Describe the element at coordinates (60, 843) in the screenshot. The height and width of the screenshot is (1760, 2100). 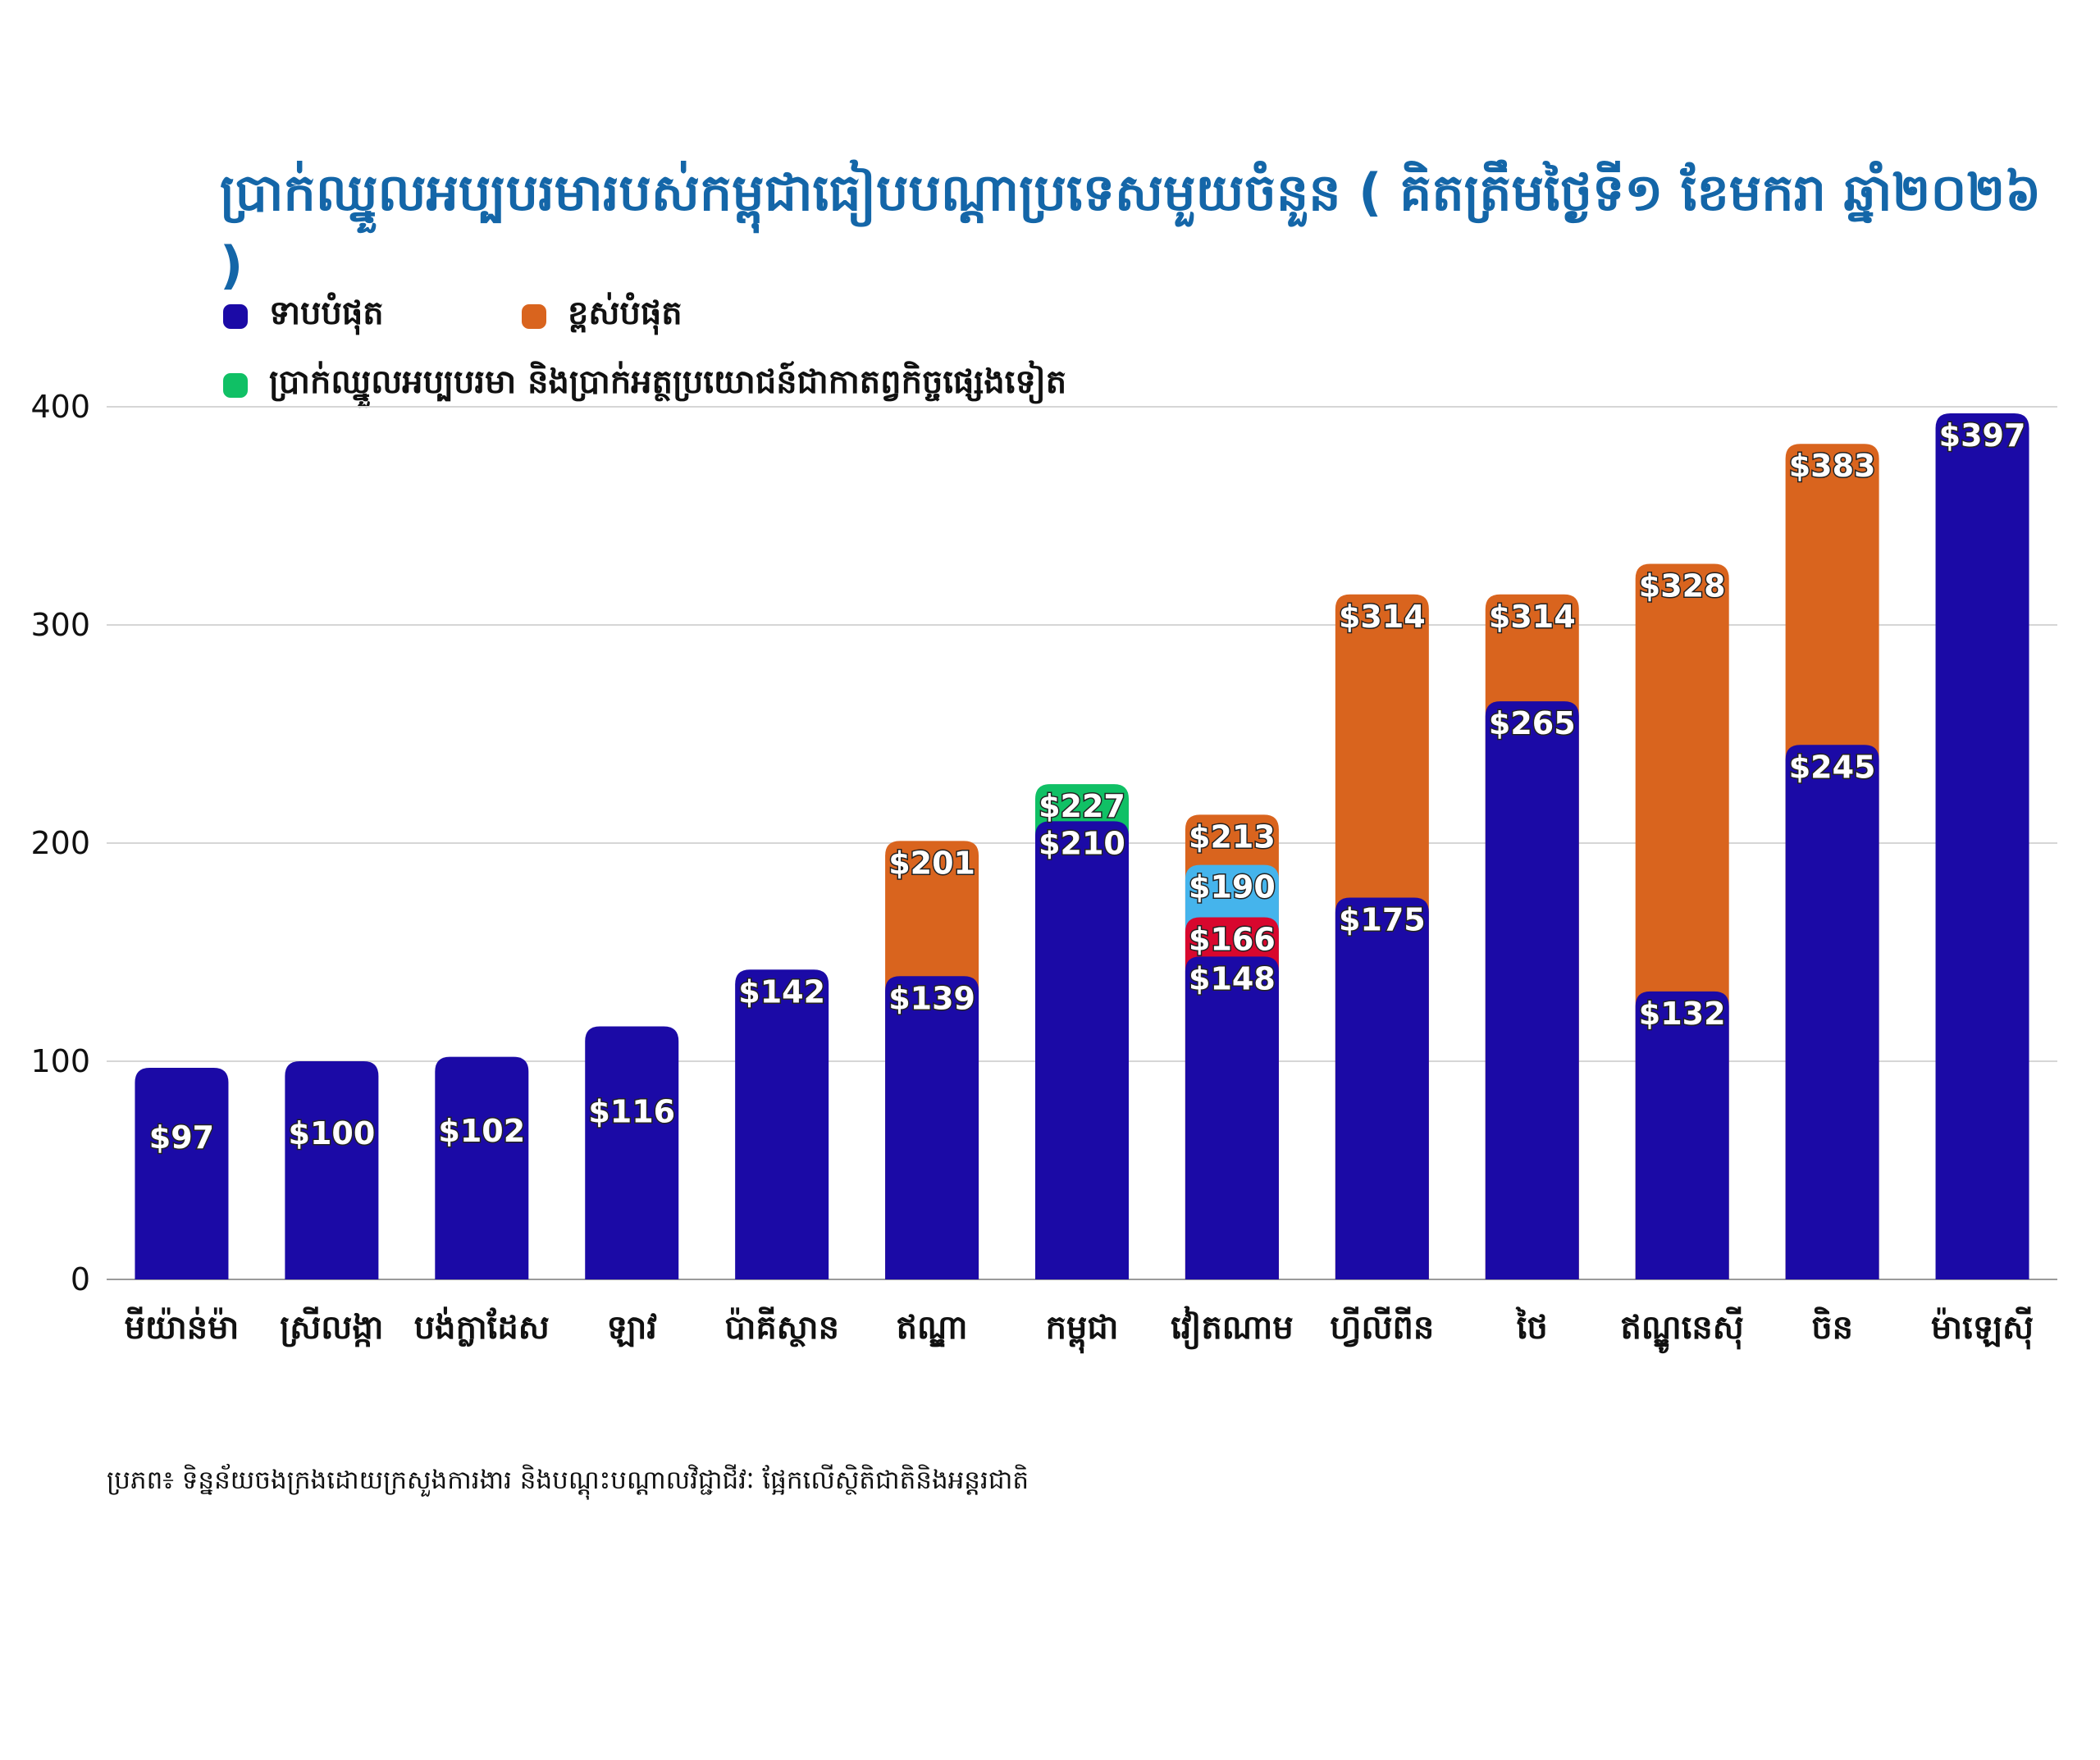
I see `y-tick-label: 200` at that location.